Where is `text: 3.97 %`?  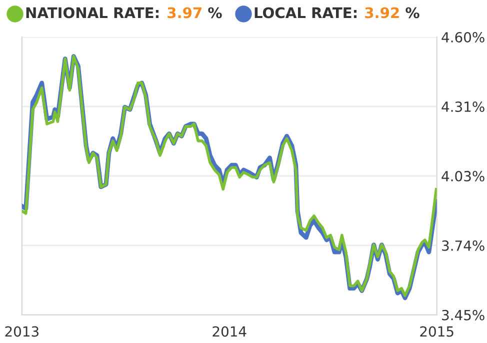 text: 3.97 % is located at coordinates (195, 12).